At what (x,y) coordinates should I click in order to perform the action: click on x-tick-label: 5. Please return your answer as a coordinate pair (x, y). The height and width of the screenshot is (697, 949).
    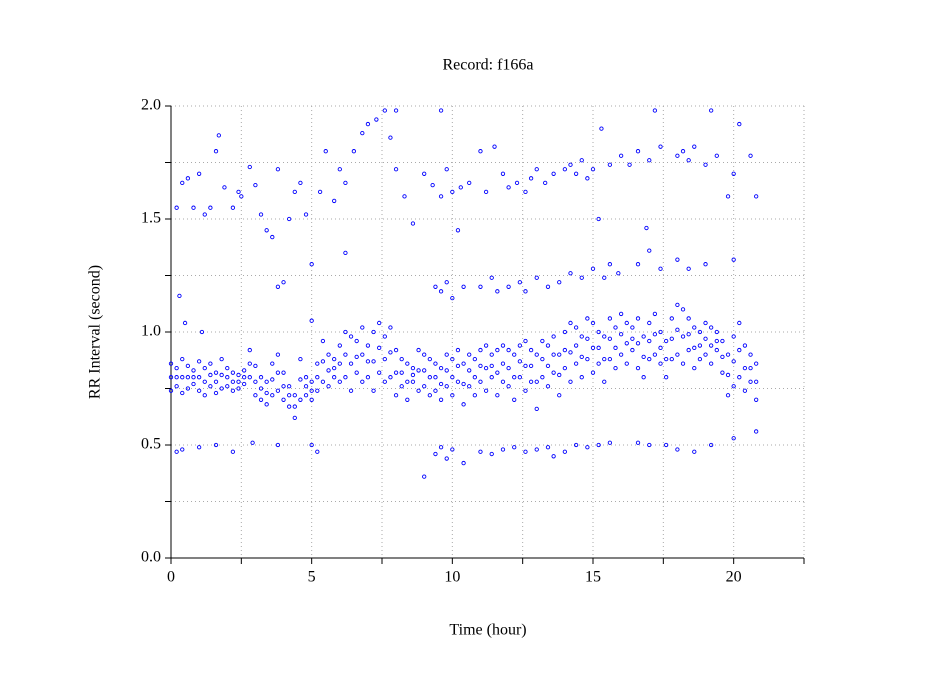
    Looking at the image, I should click on (312, 577).